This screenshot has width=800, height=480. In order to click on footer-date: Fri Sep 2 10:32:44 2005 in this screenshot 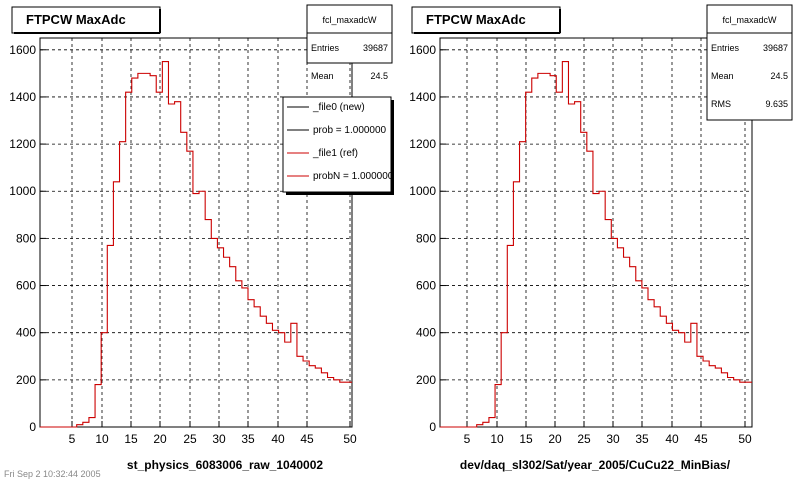, I will do `click(52, 474)`.